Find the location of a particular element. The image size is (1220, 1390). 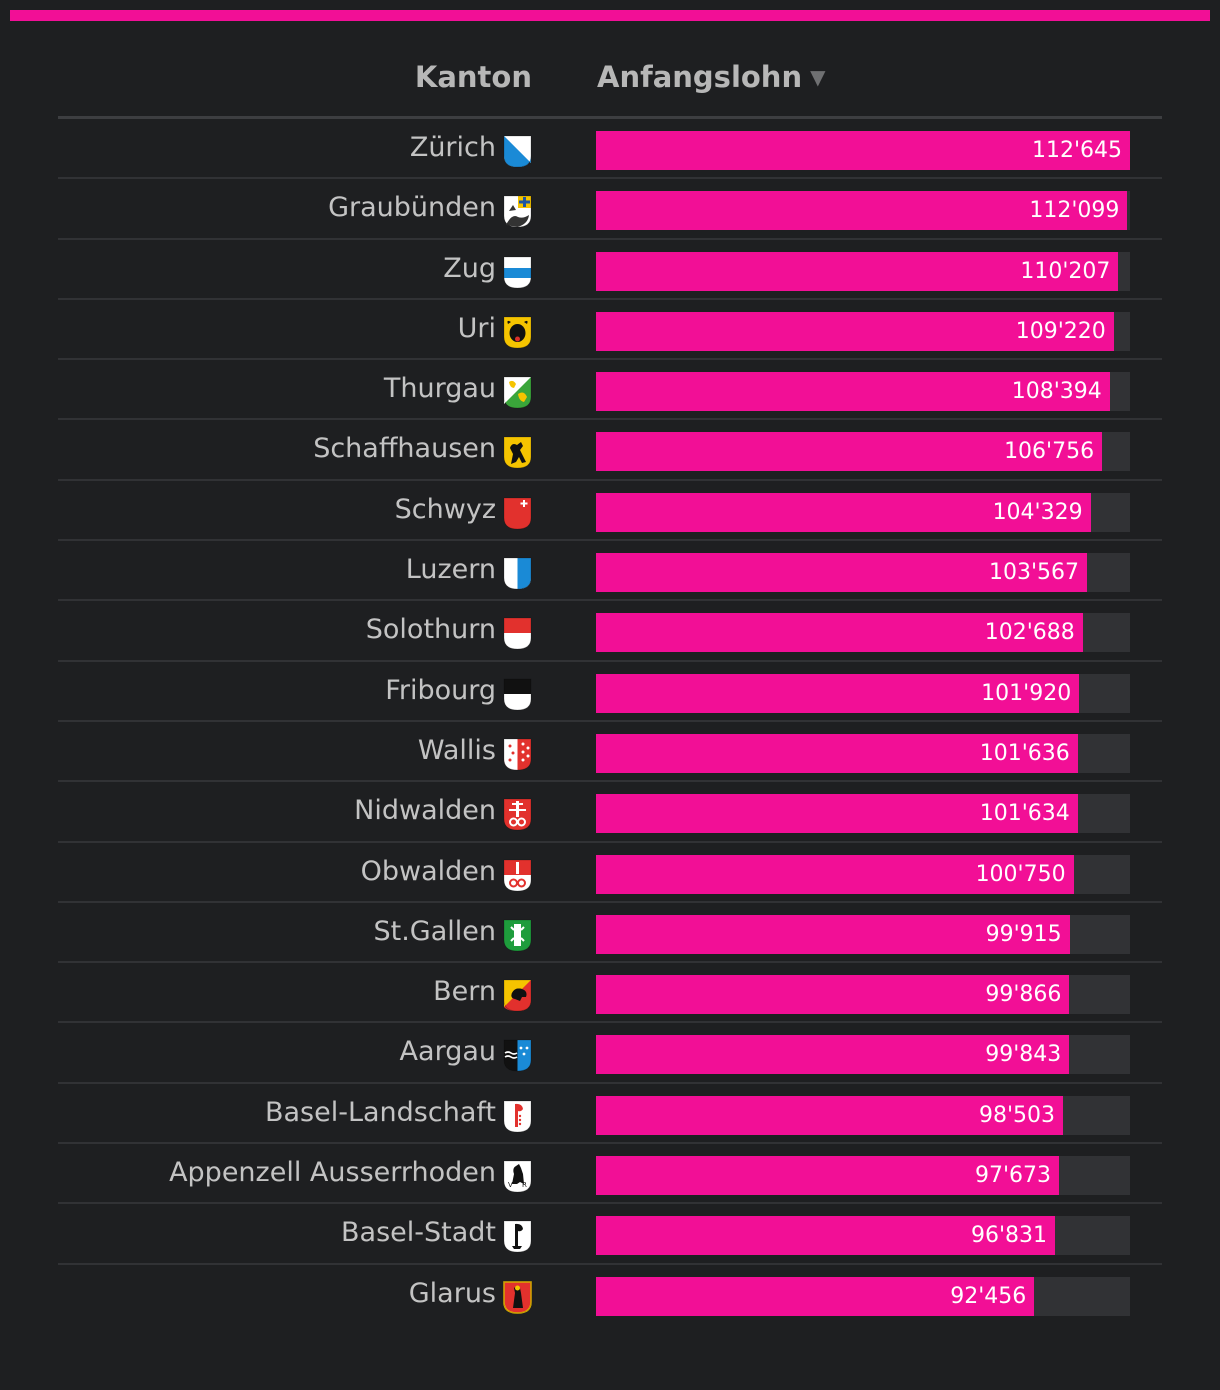

bar-value-label: 103'567 is located at coordinates (1033, 573).